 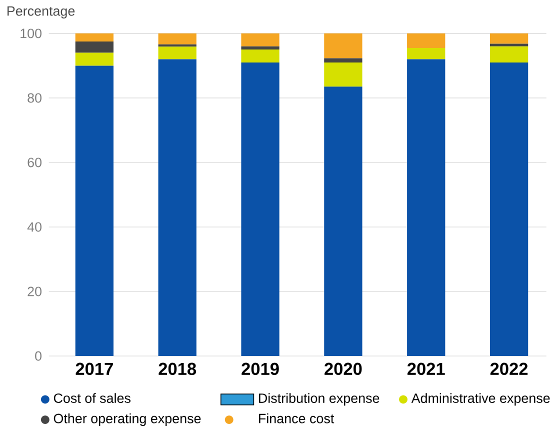 What do you see at coordinates (31, 33) in the screenshot?
I see `y-tick-label: 100` at bounding box center [31, 33].